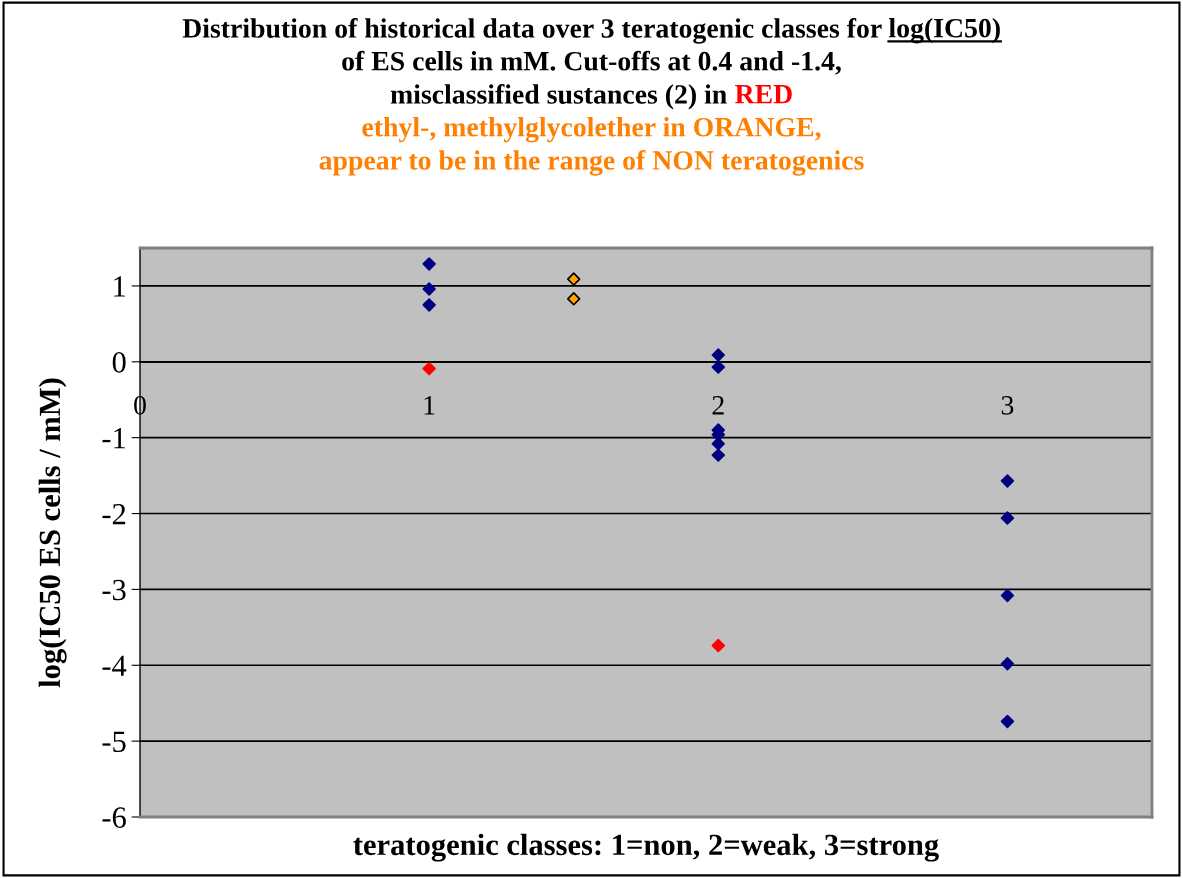  What do you see at coordinates (113, 438) in the screenshot?
I see `y-tick-label: -1` at bounding box center [113, 438].